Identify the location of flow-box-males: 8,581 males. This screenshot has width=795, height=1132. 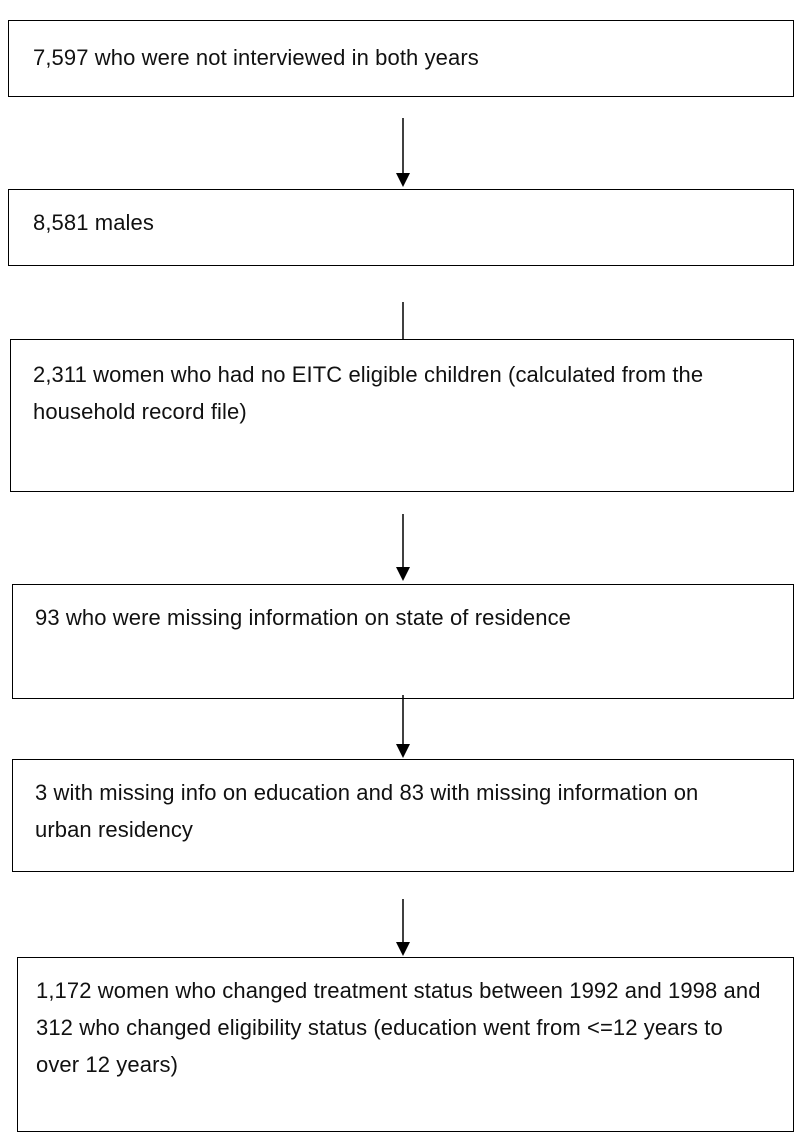
(401, 227).